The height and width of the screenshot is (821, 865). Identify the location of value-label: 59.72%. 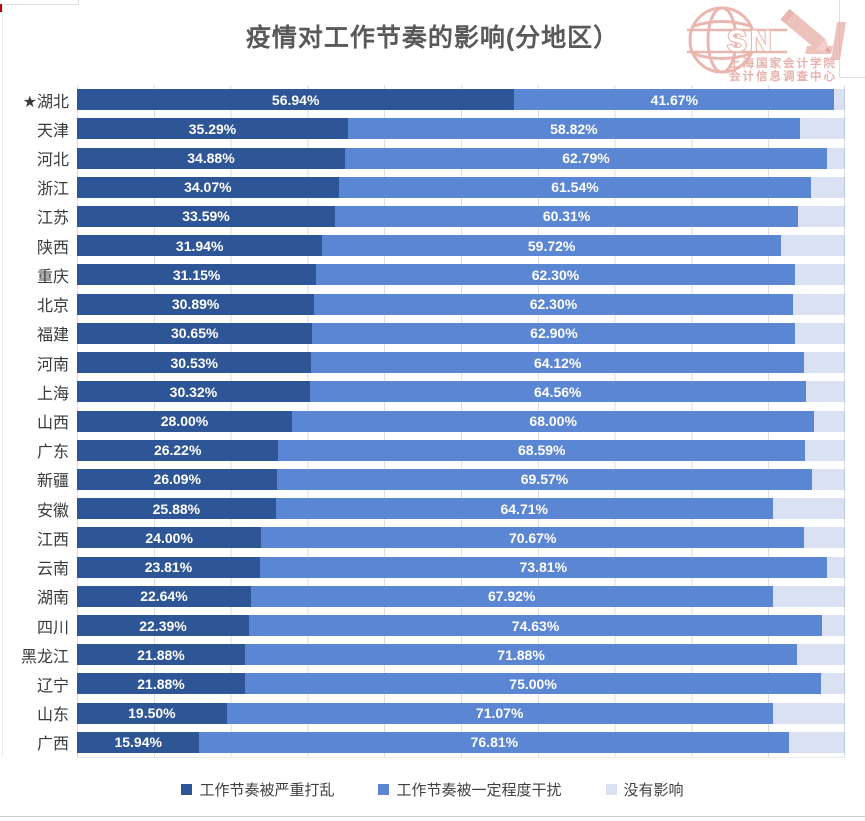
(551, 245).